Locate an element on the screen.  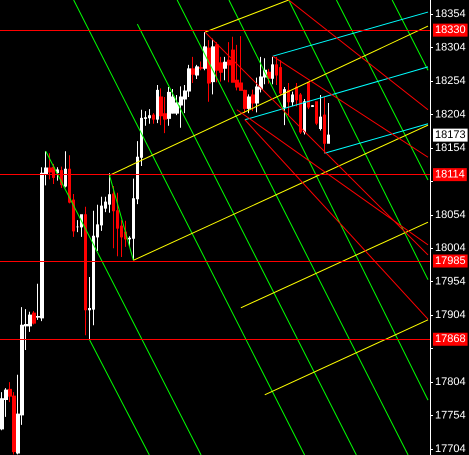
y-tick-label: 18204 is located at coordinates (450, 114).